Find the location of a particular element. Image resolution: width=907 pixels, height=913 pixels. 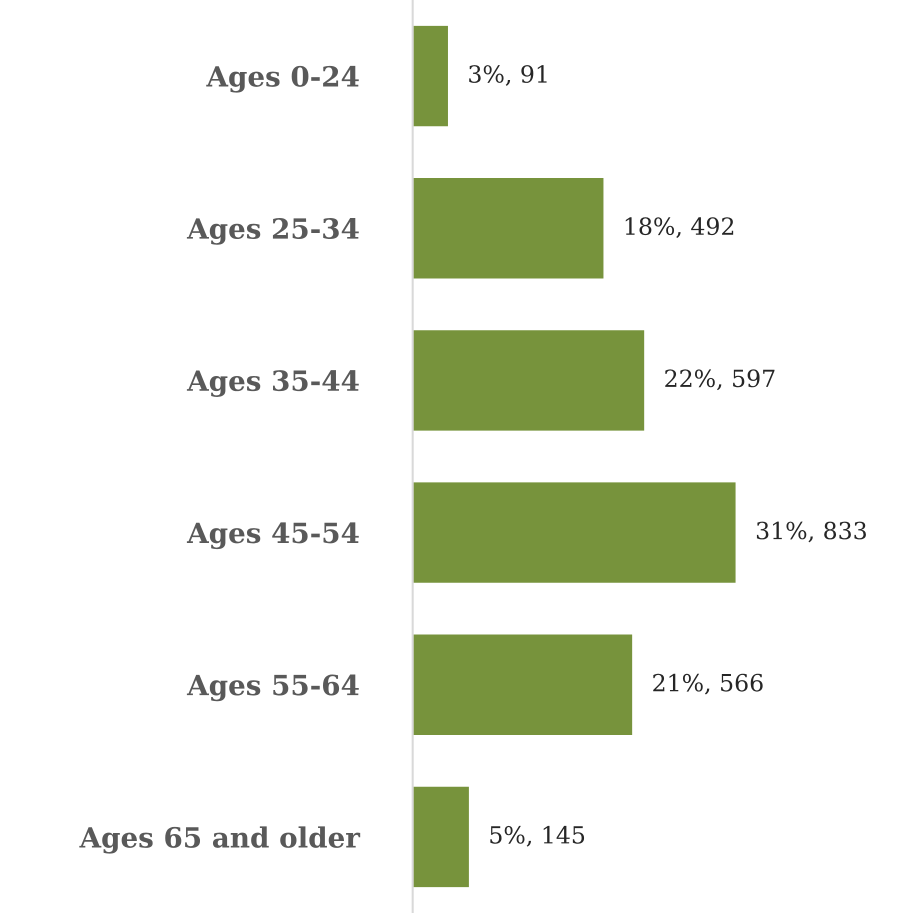

y-tick-label: Ages 65 and older is located at coordinates (219, 840).